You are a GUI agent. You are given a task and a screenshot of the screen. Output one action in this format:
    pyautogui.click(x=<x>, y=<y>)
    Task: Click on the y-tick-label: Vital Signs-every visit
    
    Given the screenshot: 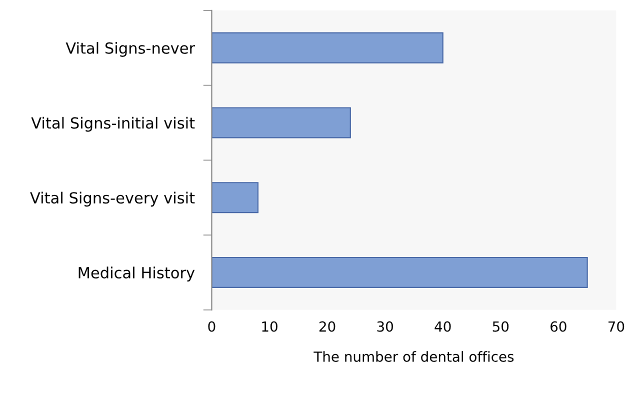 What is the action you would take?
    pyautogui.click(x=112, y=199)
    